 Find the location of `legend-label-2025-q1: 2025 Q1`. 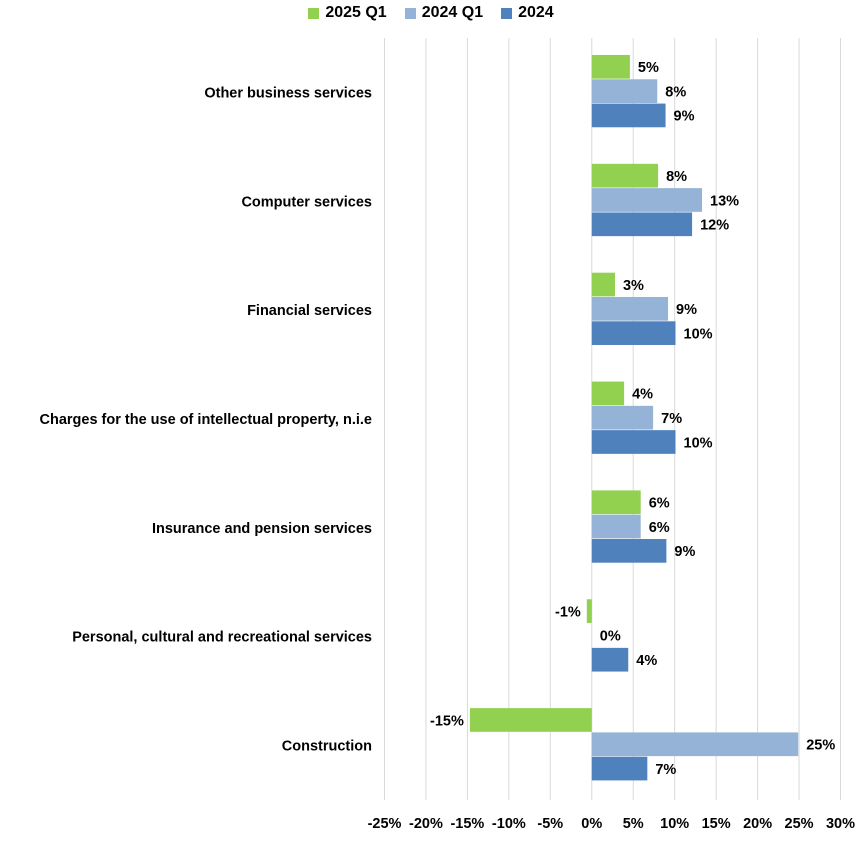

legend-label-2025-q1: 2025 Q1 is located at coordinates (356, 12).